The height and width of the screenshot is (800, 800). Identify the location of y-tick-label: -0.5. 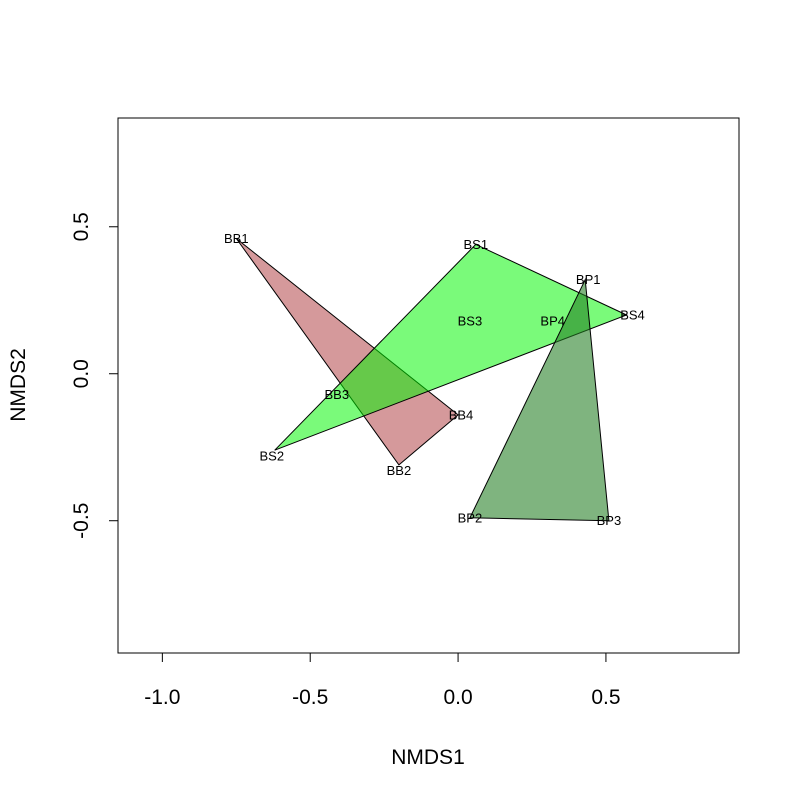
(81, 521).